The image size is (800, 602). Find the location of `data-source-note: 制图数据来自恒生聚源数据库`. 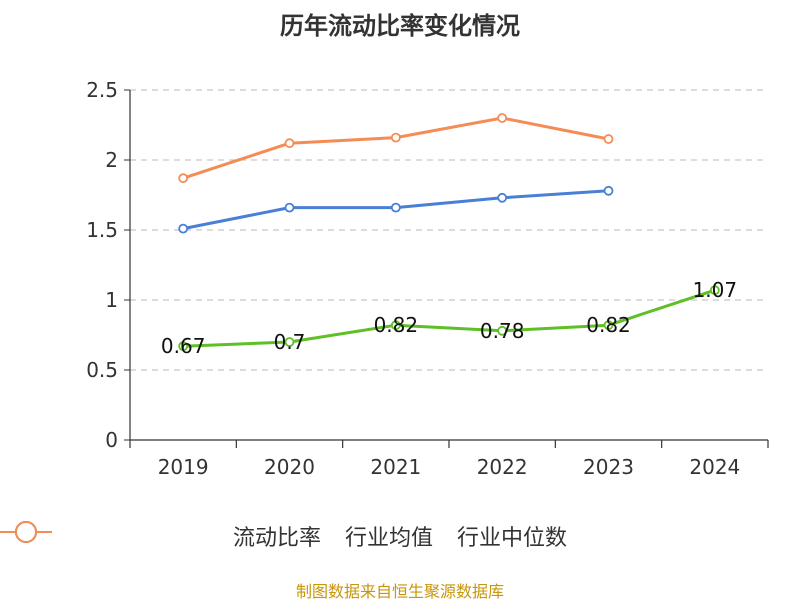

data-source-note: 制图数据来自恒生聚源数据库 is located at coordinates (399, 591).